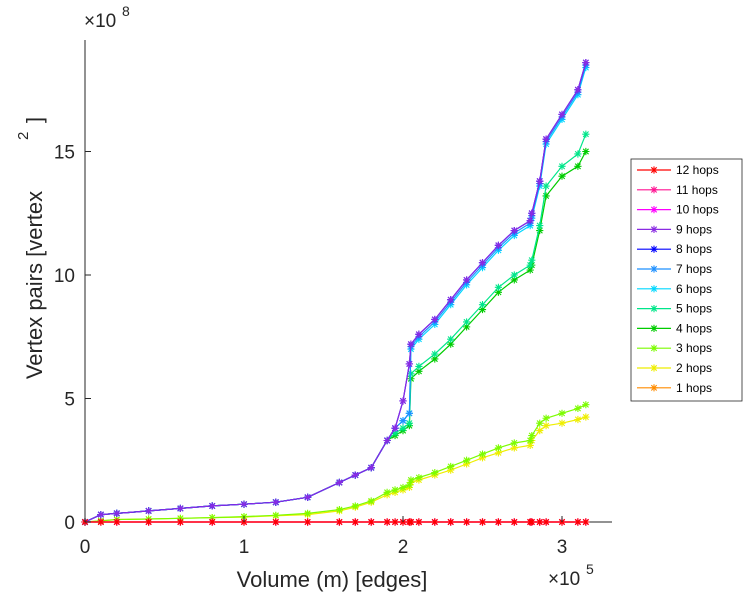  What do you see at coordinates (23, 136) in the screenshot?
I see `svg-text: 2` at bounding box center [23, 136].